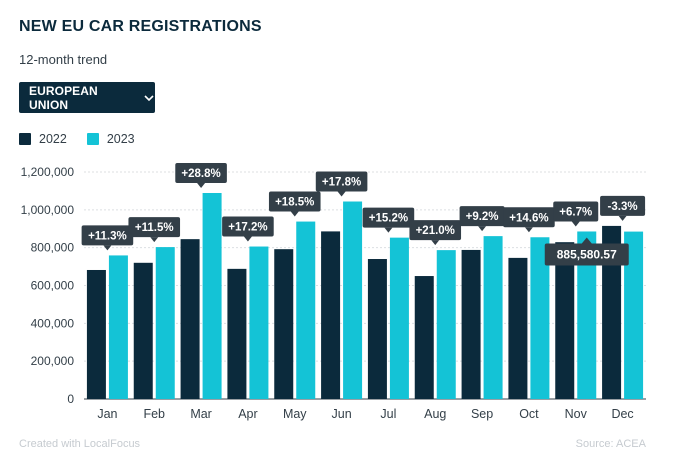 The height and width of the screenshot is (470, 676). I want to click on change-label: +6.7%, so click(575, 212).